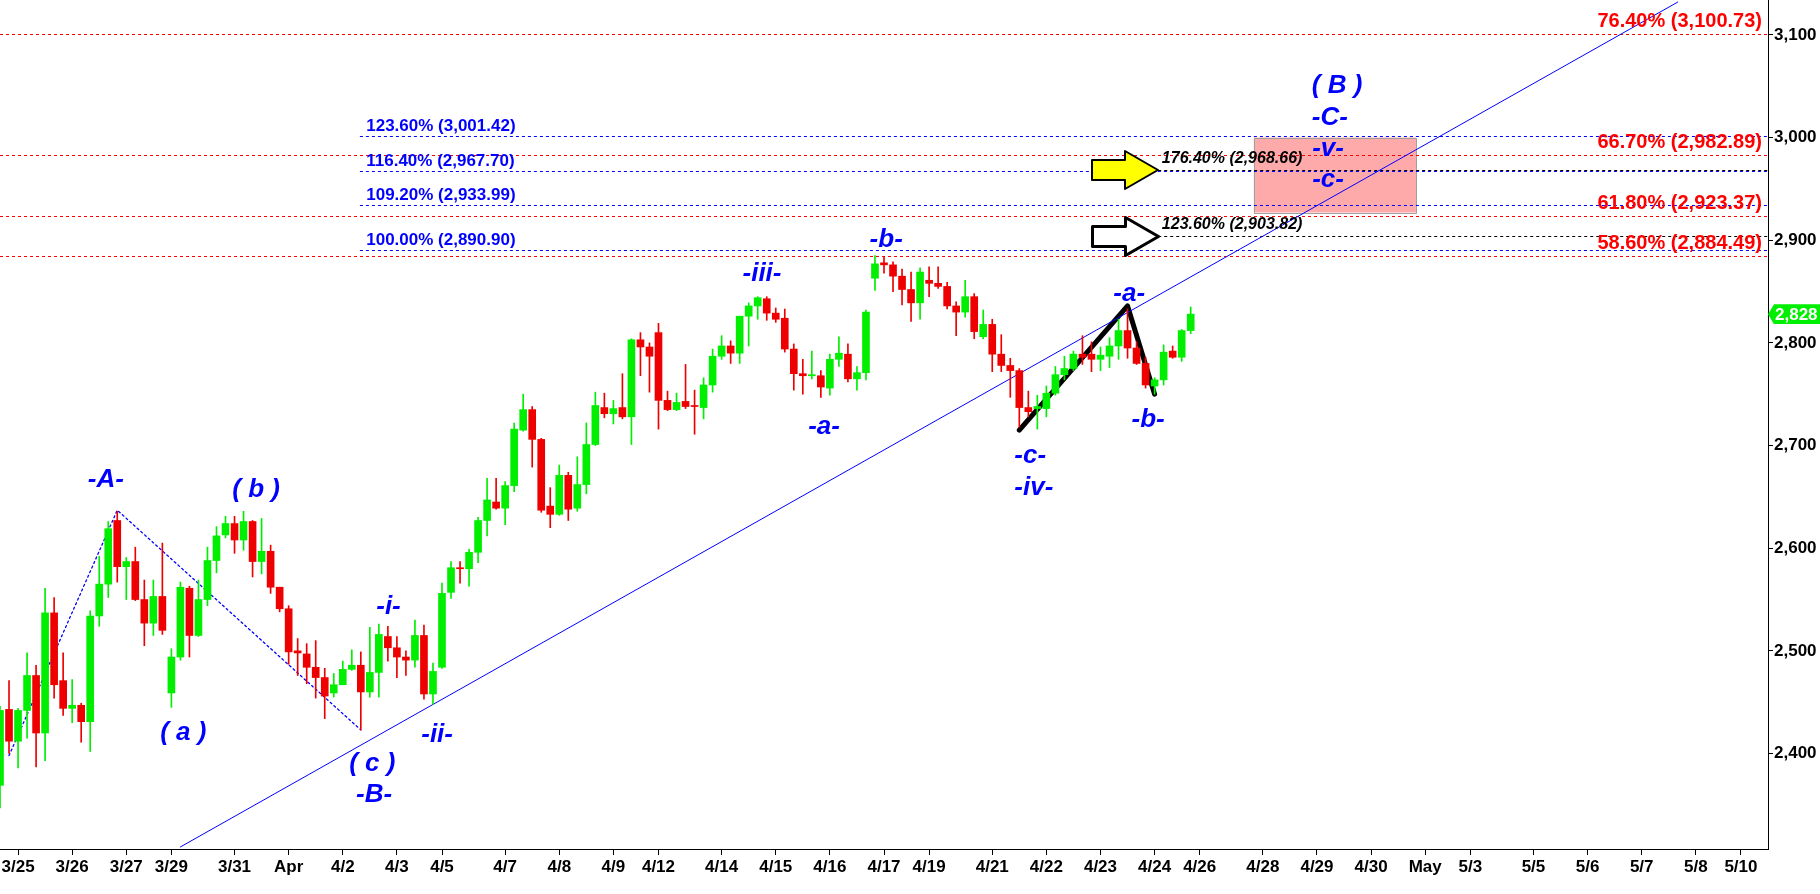  Describe the element at coordinates (1795, 34) in the screenshot. I see `y-tick-label: 3,100` at that location.